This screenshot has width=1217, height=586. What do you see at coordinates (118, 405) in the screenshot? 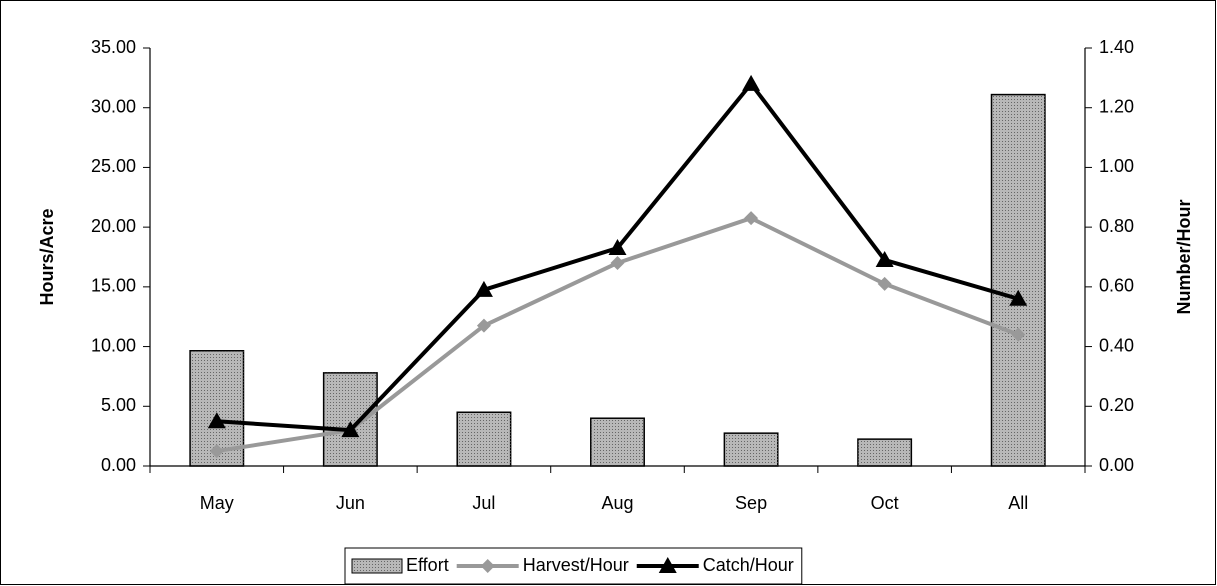
I see `y-tick-label: 5.00` at bounding box center [118, 405].